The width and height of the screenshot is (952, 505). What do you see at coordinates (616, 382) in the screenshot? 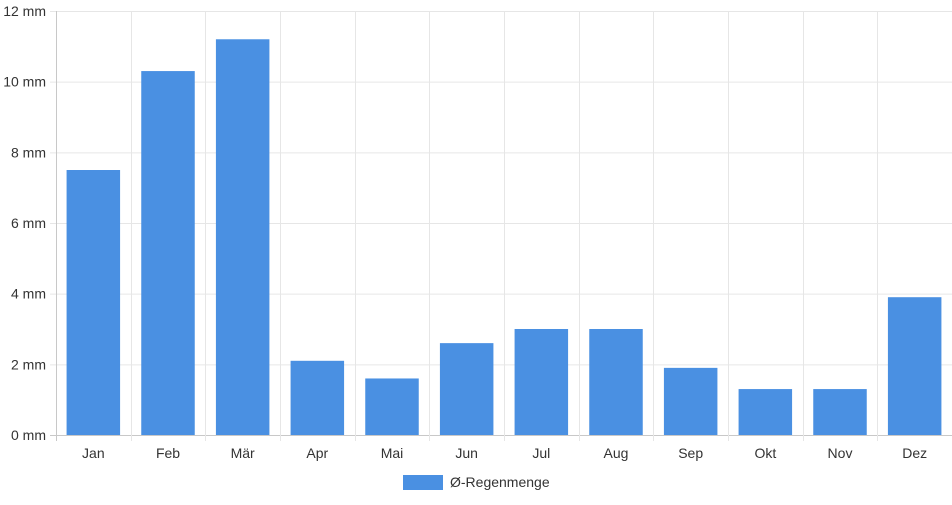
I see `bar-aug` at bounding box center [616, 382].